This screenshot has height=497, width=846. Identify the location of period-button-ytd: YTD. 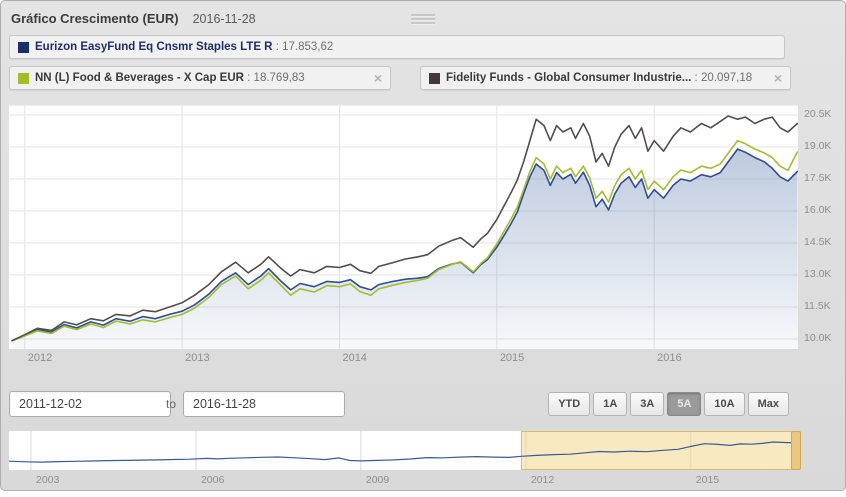
(569, 404).